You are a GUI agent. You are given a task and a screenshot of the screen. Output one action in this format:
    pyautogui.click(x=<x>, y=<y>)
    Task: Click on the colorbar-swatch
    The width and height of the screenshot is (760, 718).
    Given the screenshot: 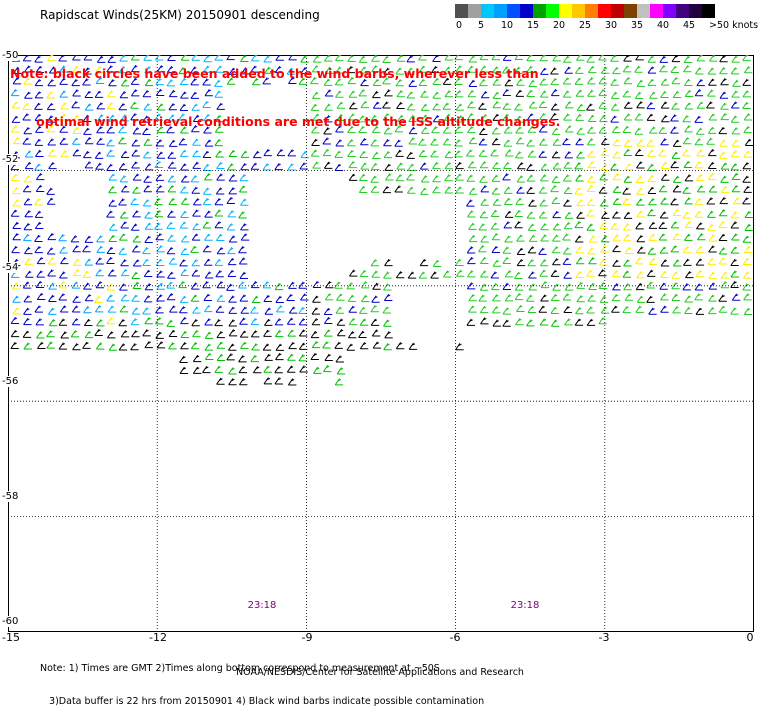 What is the action you would take?
    pyautogui.click(x=552, y=11)
    